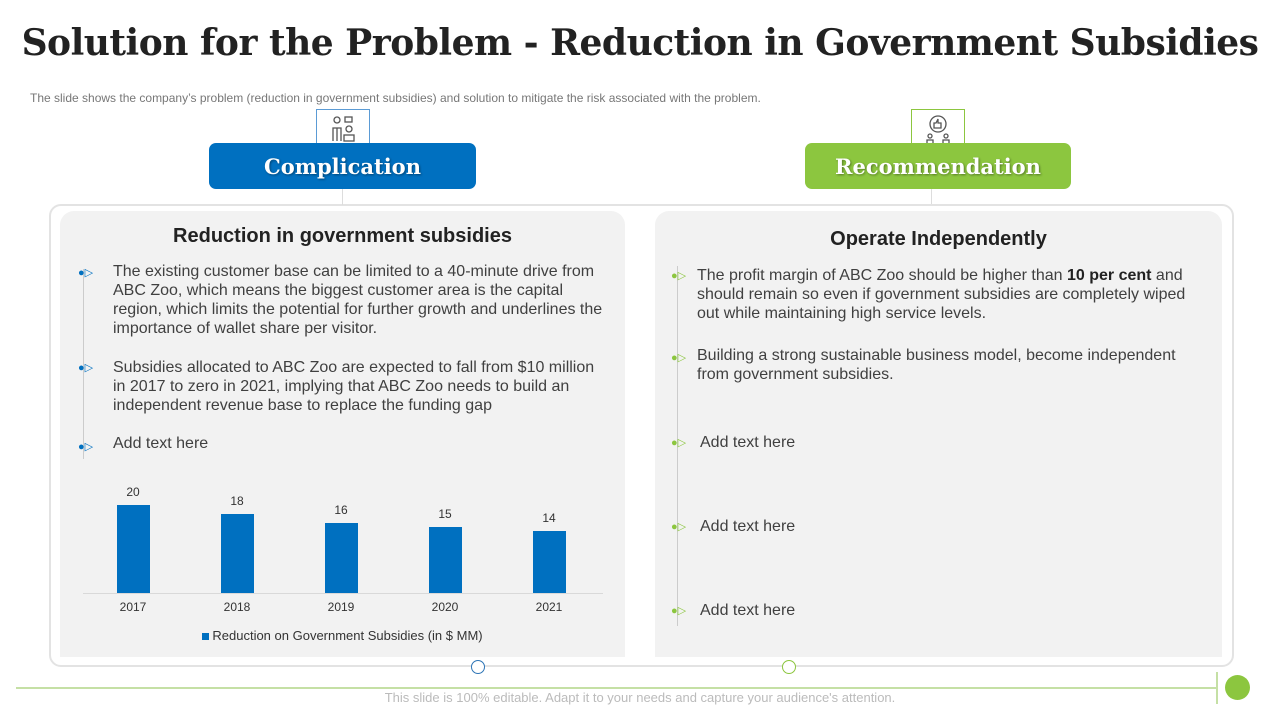  Describe the element at coordinates (616, 688) in the screenshot. I see `footer-line` at that location.